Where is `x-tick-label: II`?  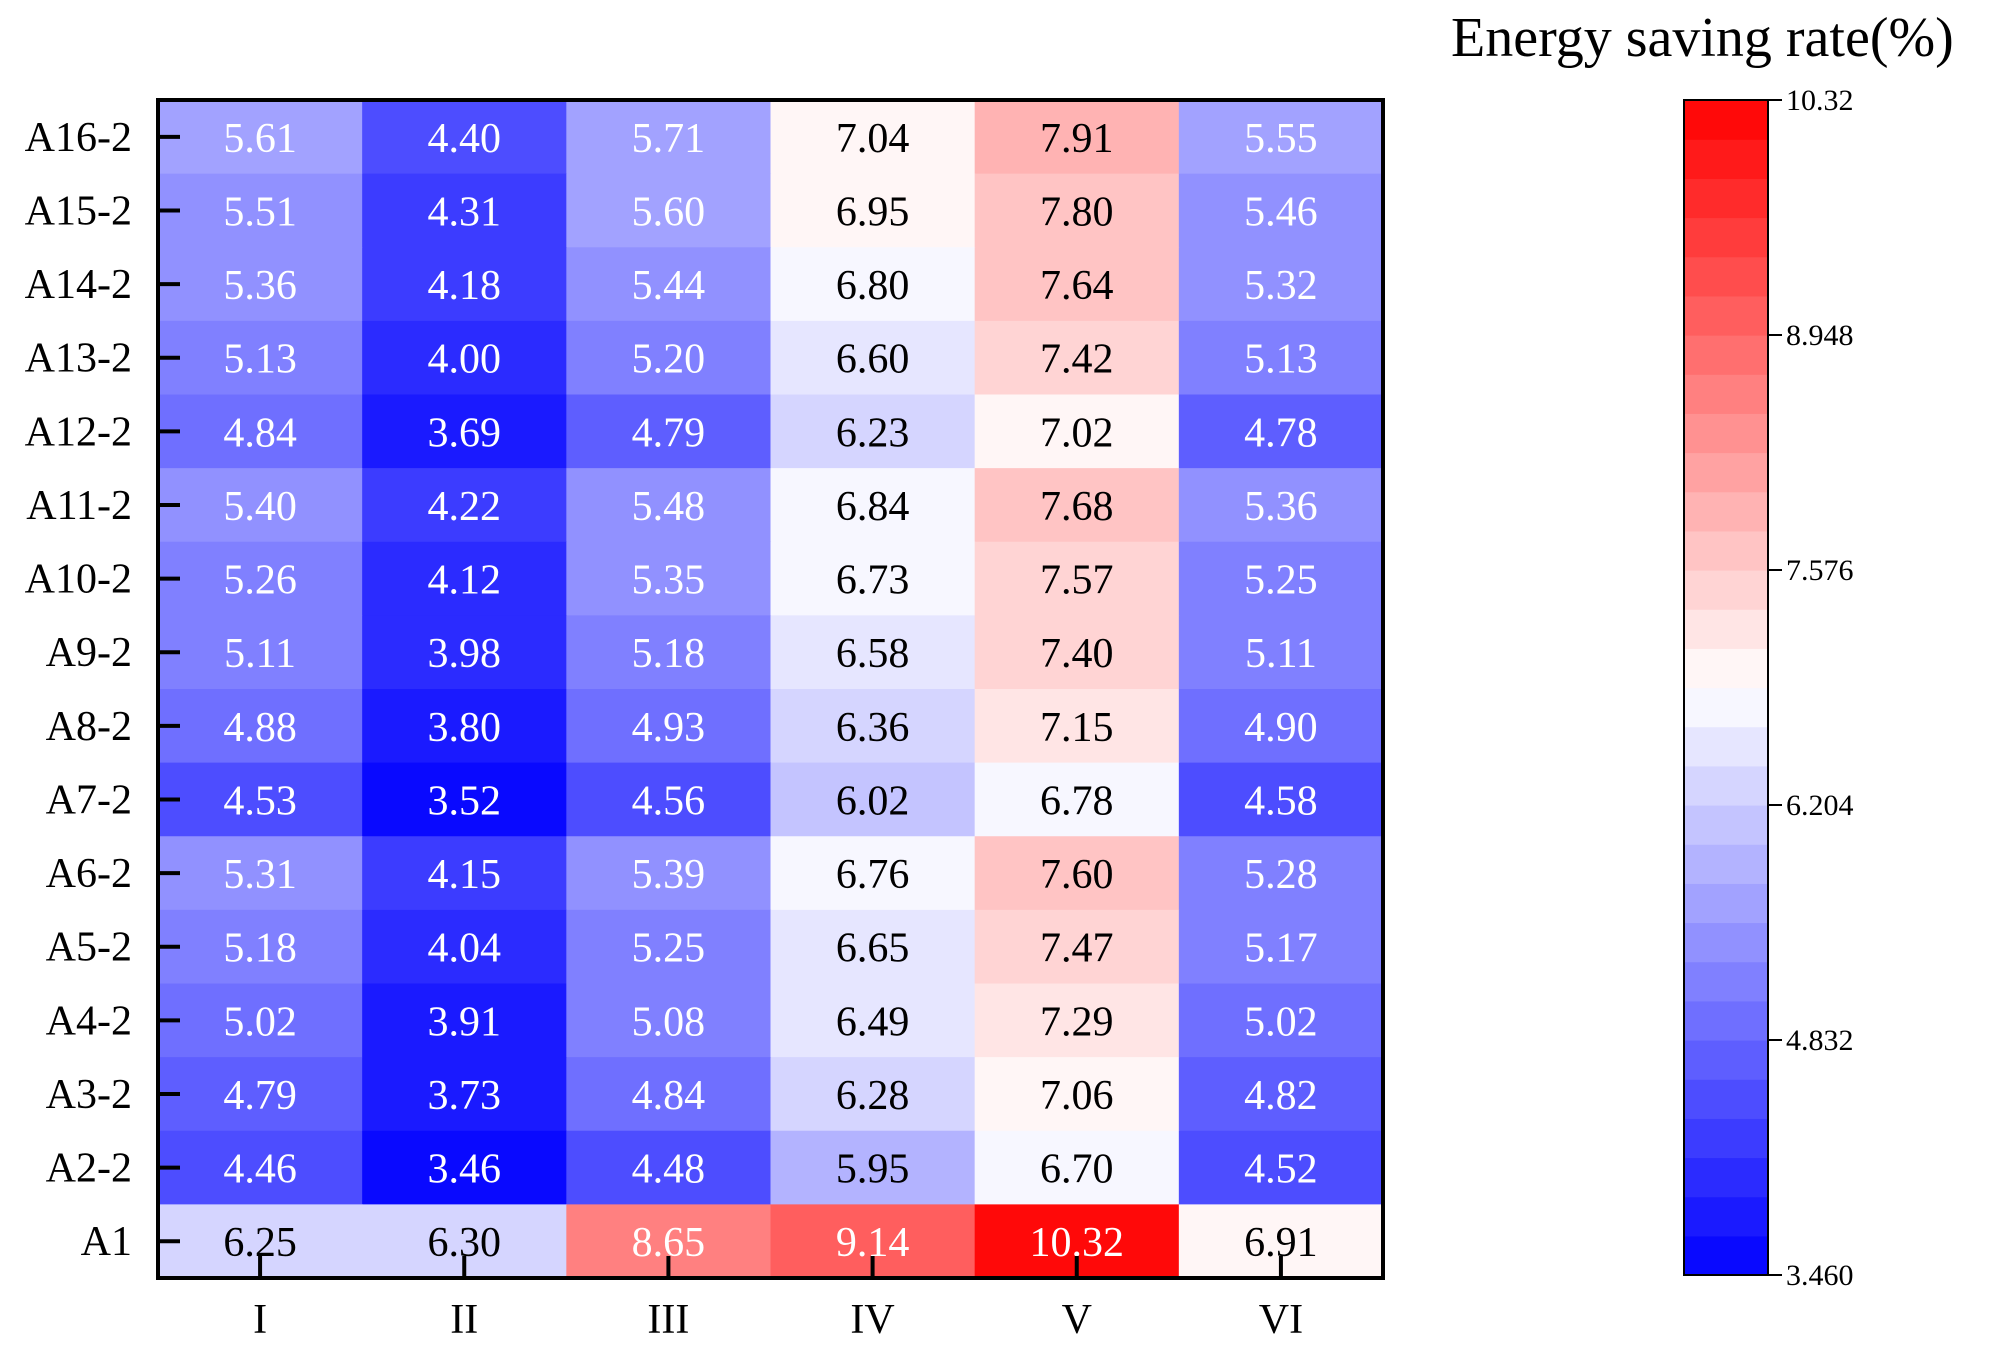 x-tick-label: II is located at coordinates (464, 1320).